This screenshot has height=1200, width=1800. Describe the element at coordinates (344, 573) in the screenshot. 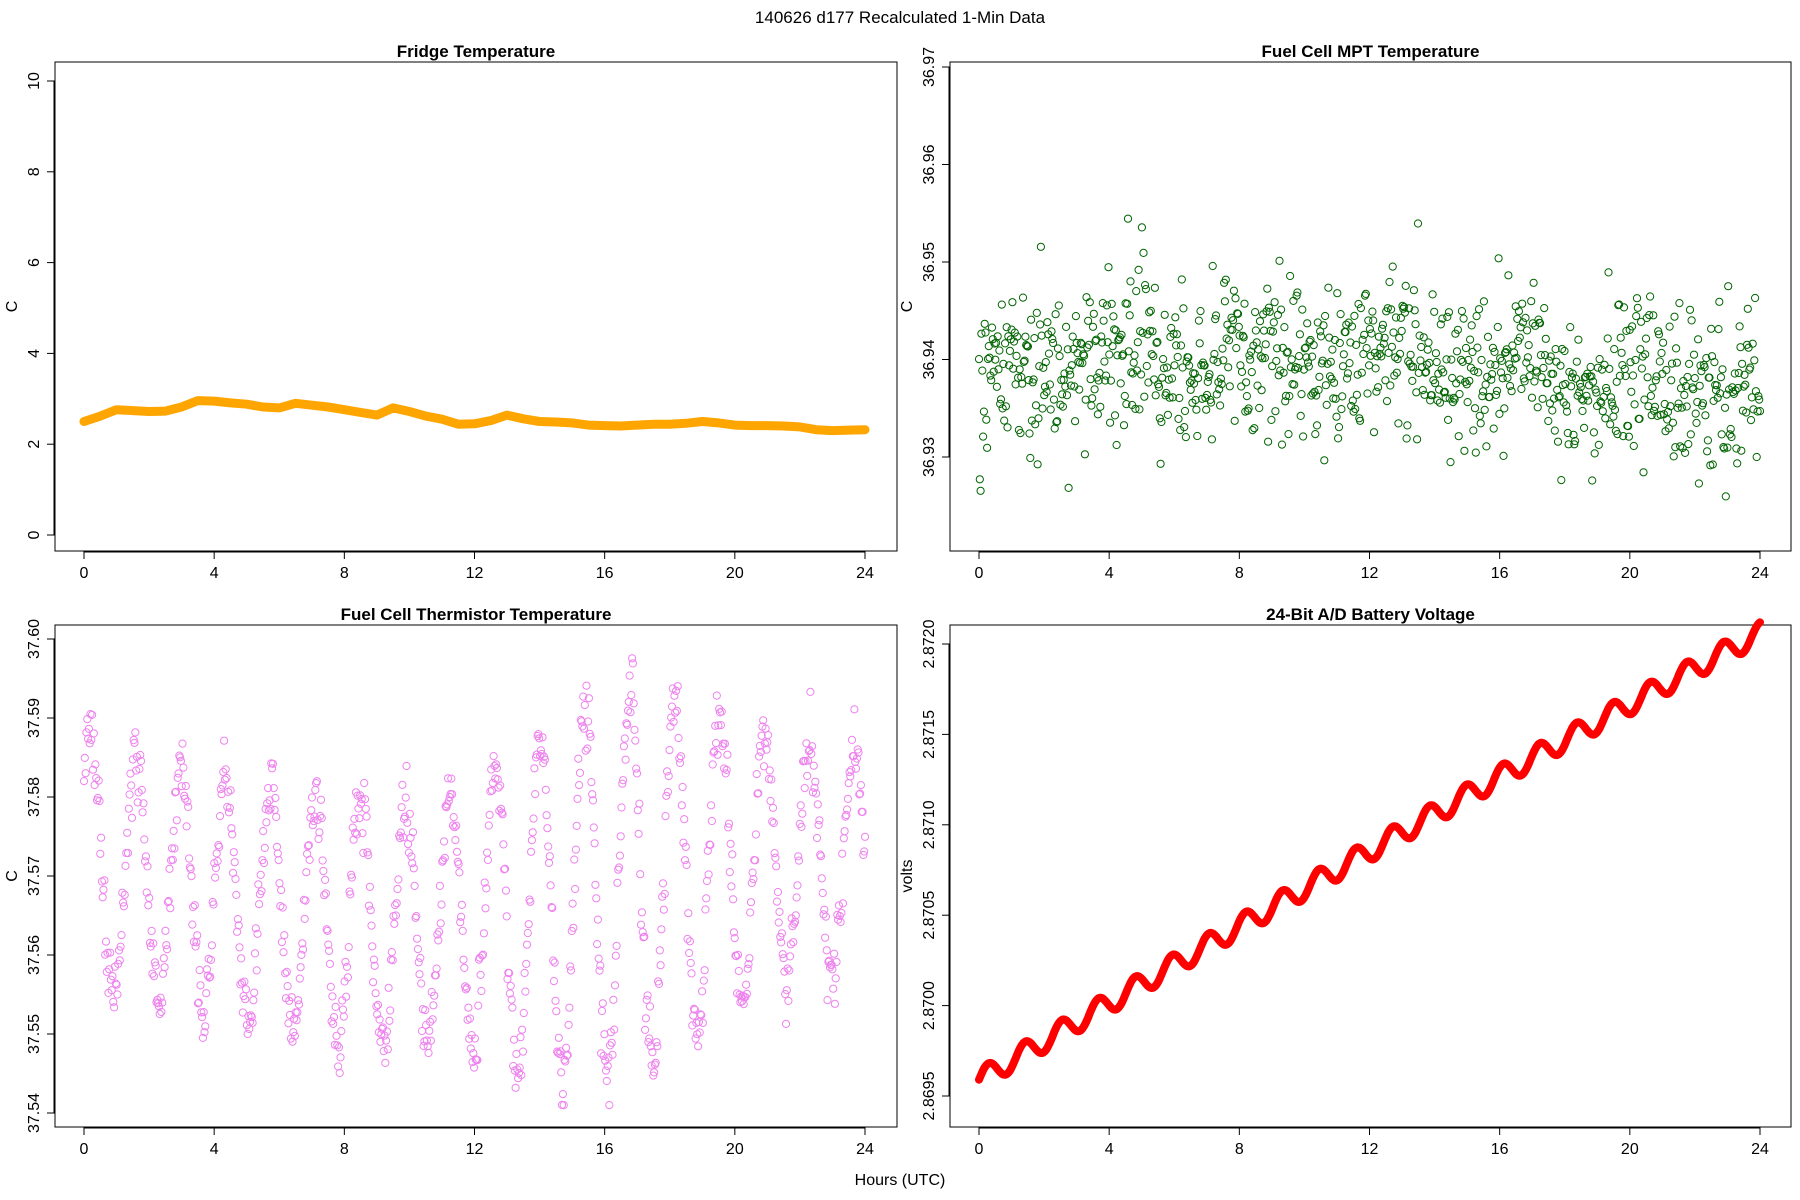

I see `x-tick-label: 8` at that location.